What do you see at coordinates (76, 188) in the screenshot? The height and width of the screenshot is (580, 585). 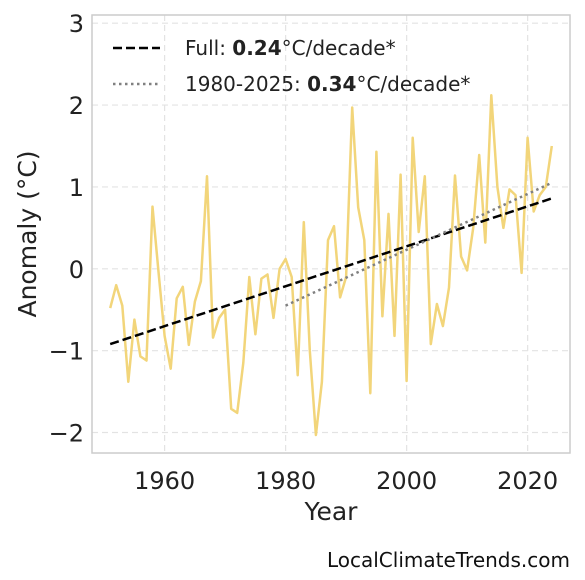 I see `y-tick-1: 1` at bounding box center [76, 188].